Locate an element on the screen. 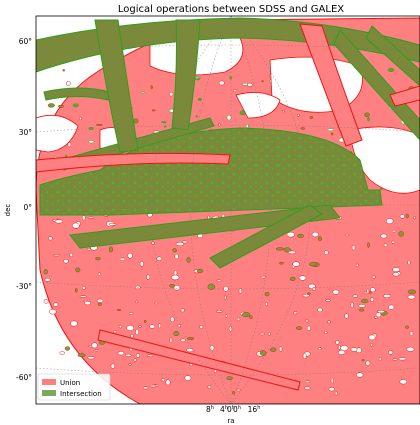  x-axis-label: ra is located at coordinates (230, 421).